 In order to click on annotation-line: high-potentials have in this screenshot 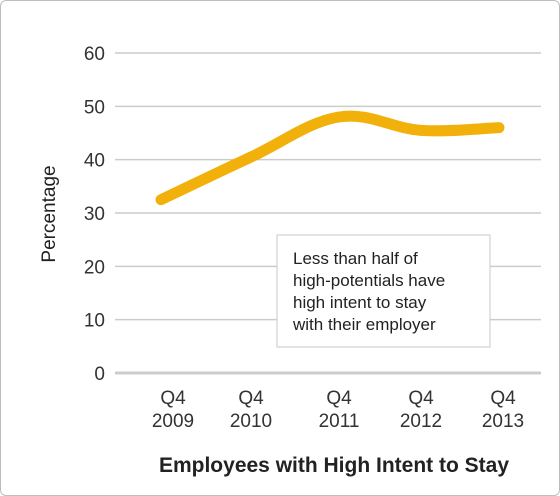, I will do `click(369, 280)`.